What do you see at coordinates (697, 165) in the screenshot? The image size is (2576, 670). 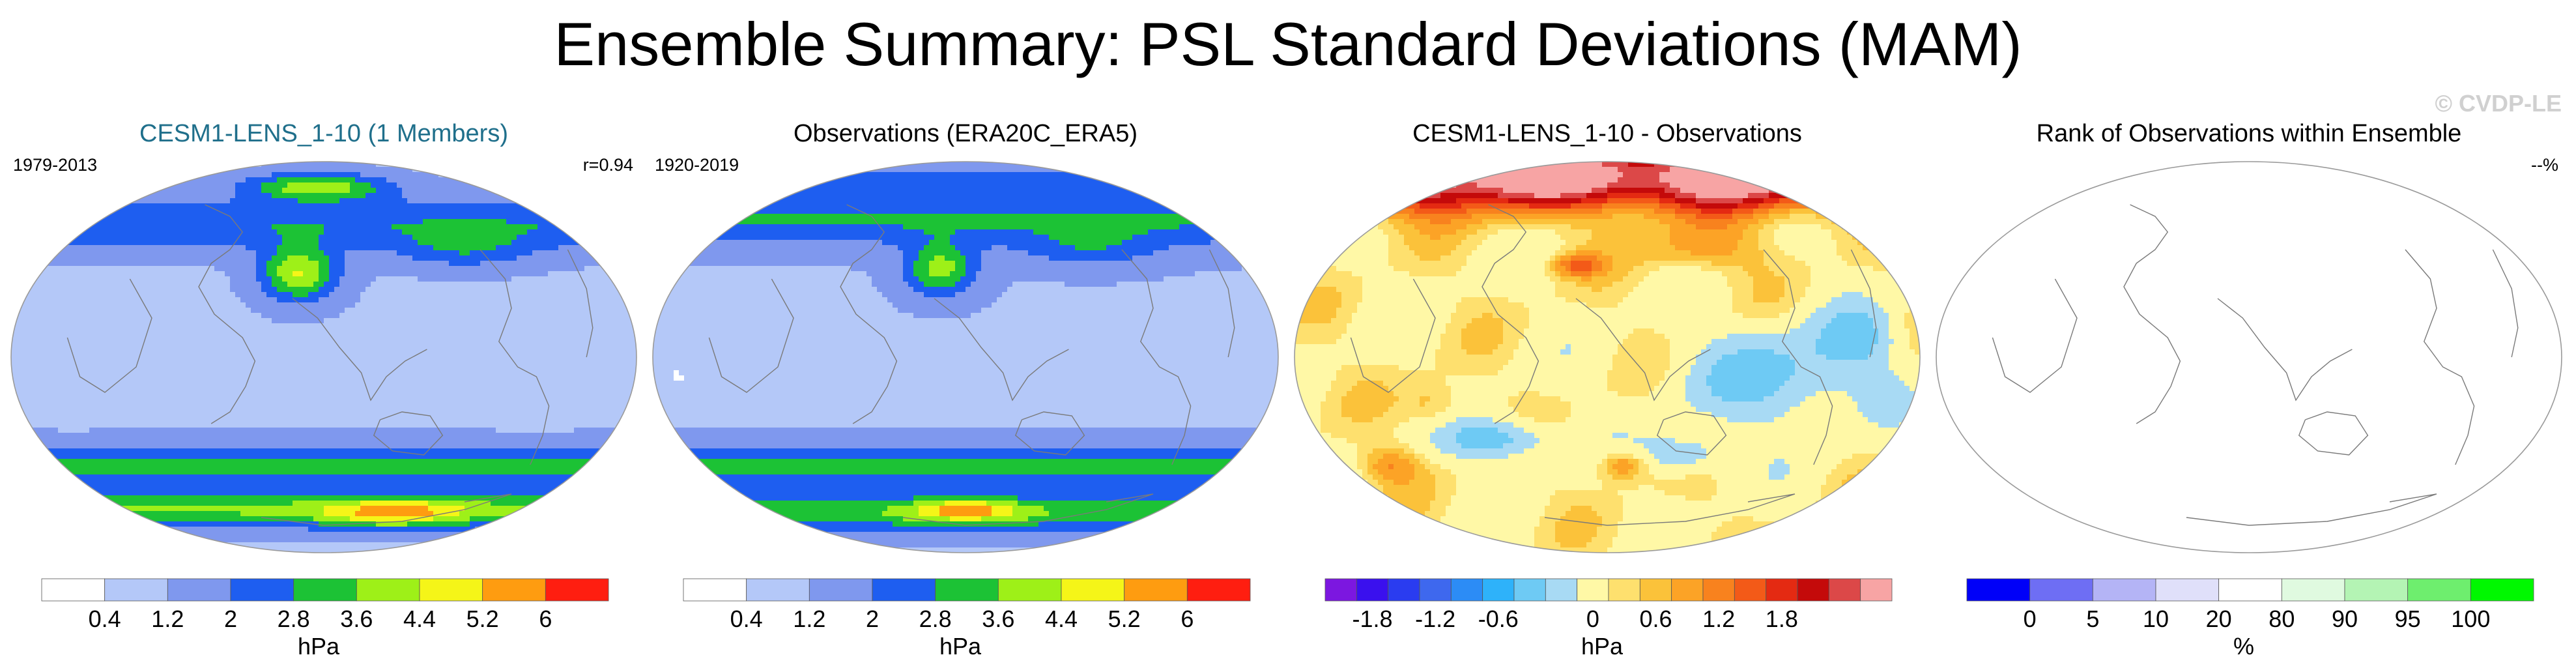 I see `period-label: 1920-2019` at bounding box center [697, 165].